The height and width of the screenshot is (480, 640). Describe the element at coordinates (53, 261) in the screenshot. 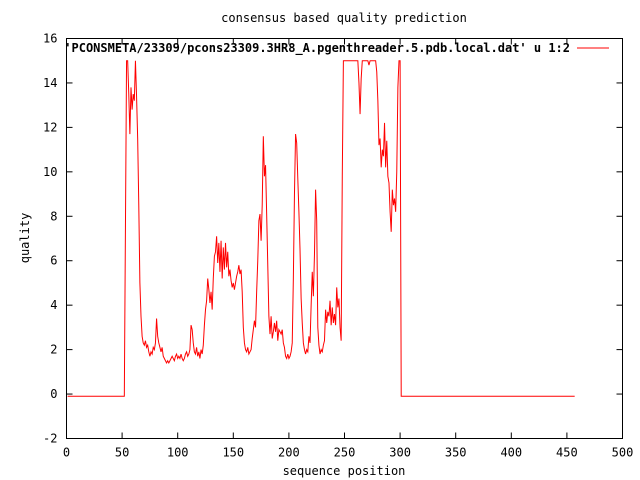

I see `y-tick-label: 6` at that location.